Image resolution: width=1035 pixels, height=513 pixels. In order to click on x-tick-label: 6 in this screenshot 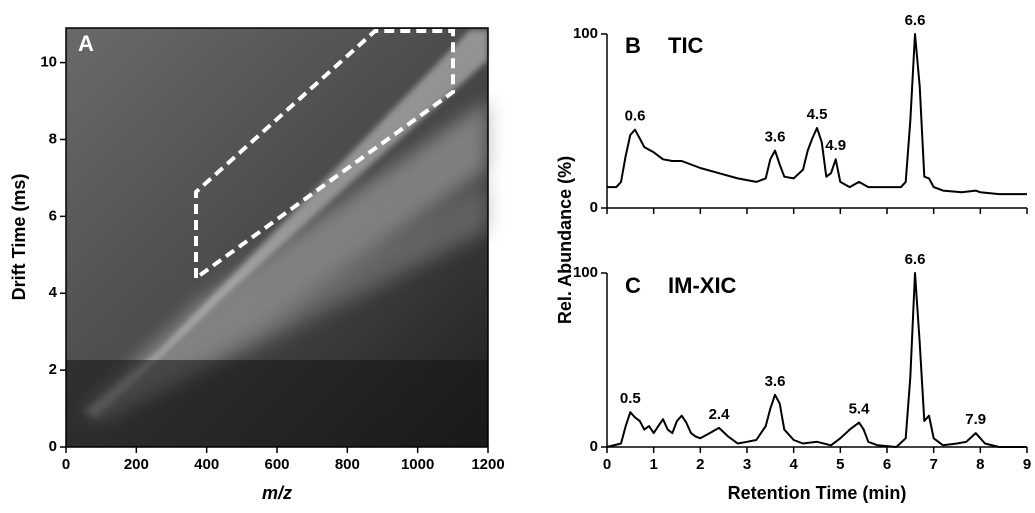, I will do `click(887, 464)`.